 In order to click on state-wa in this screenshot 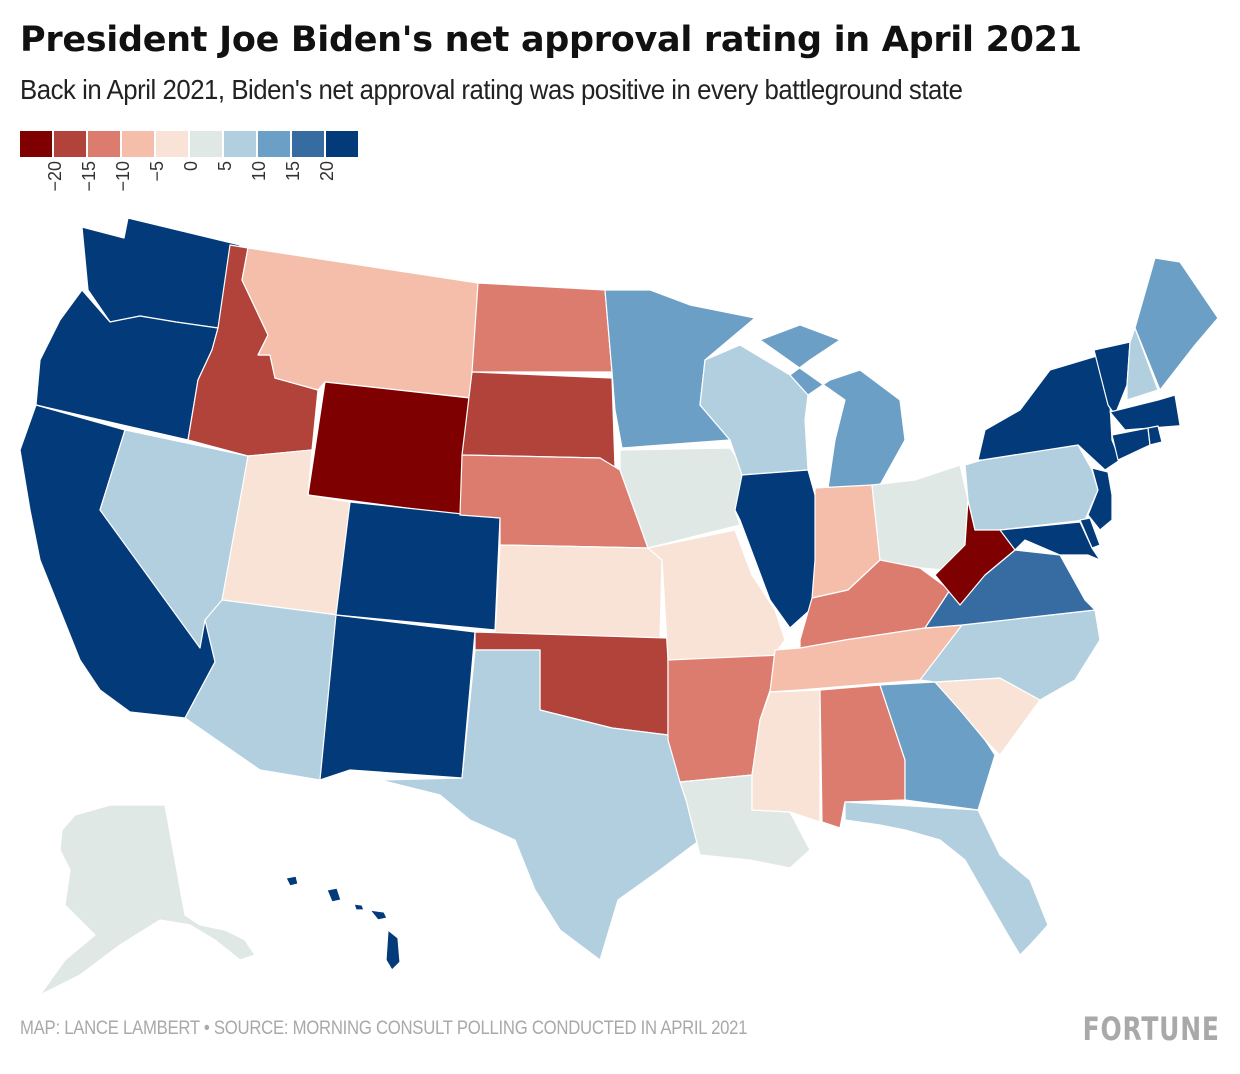, I will do `click(161, 273)`.